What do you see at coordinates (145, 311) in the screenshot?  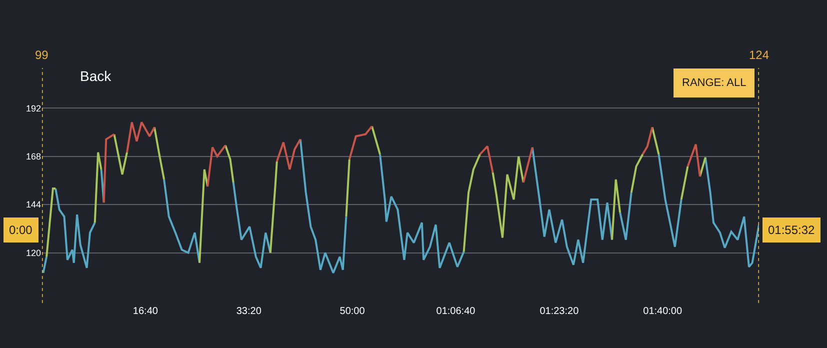 I see `x-tick-label: 16:40` at bounding box center [145, 311].